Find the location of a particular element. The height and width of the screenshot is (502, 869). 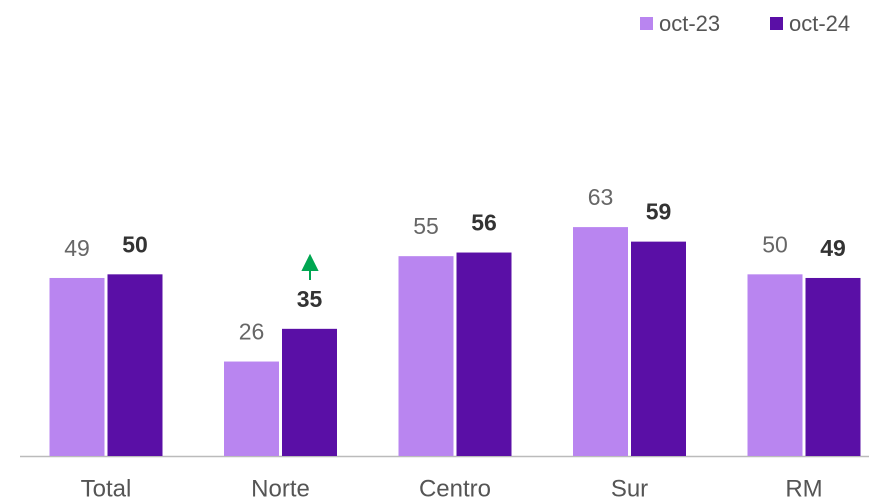

value-label: 59 is located at coordinates (659, 212).